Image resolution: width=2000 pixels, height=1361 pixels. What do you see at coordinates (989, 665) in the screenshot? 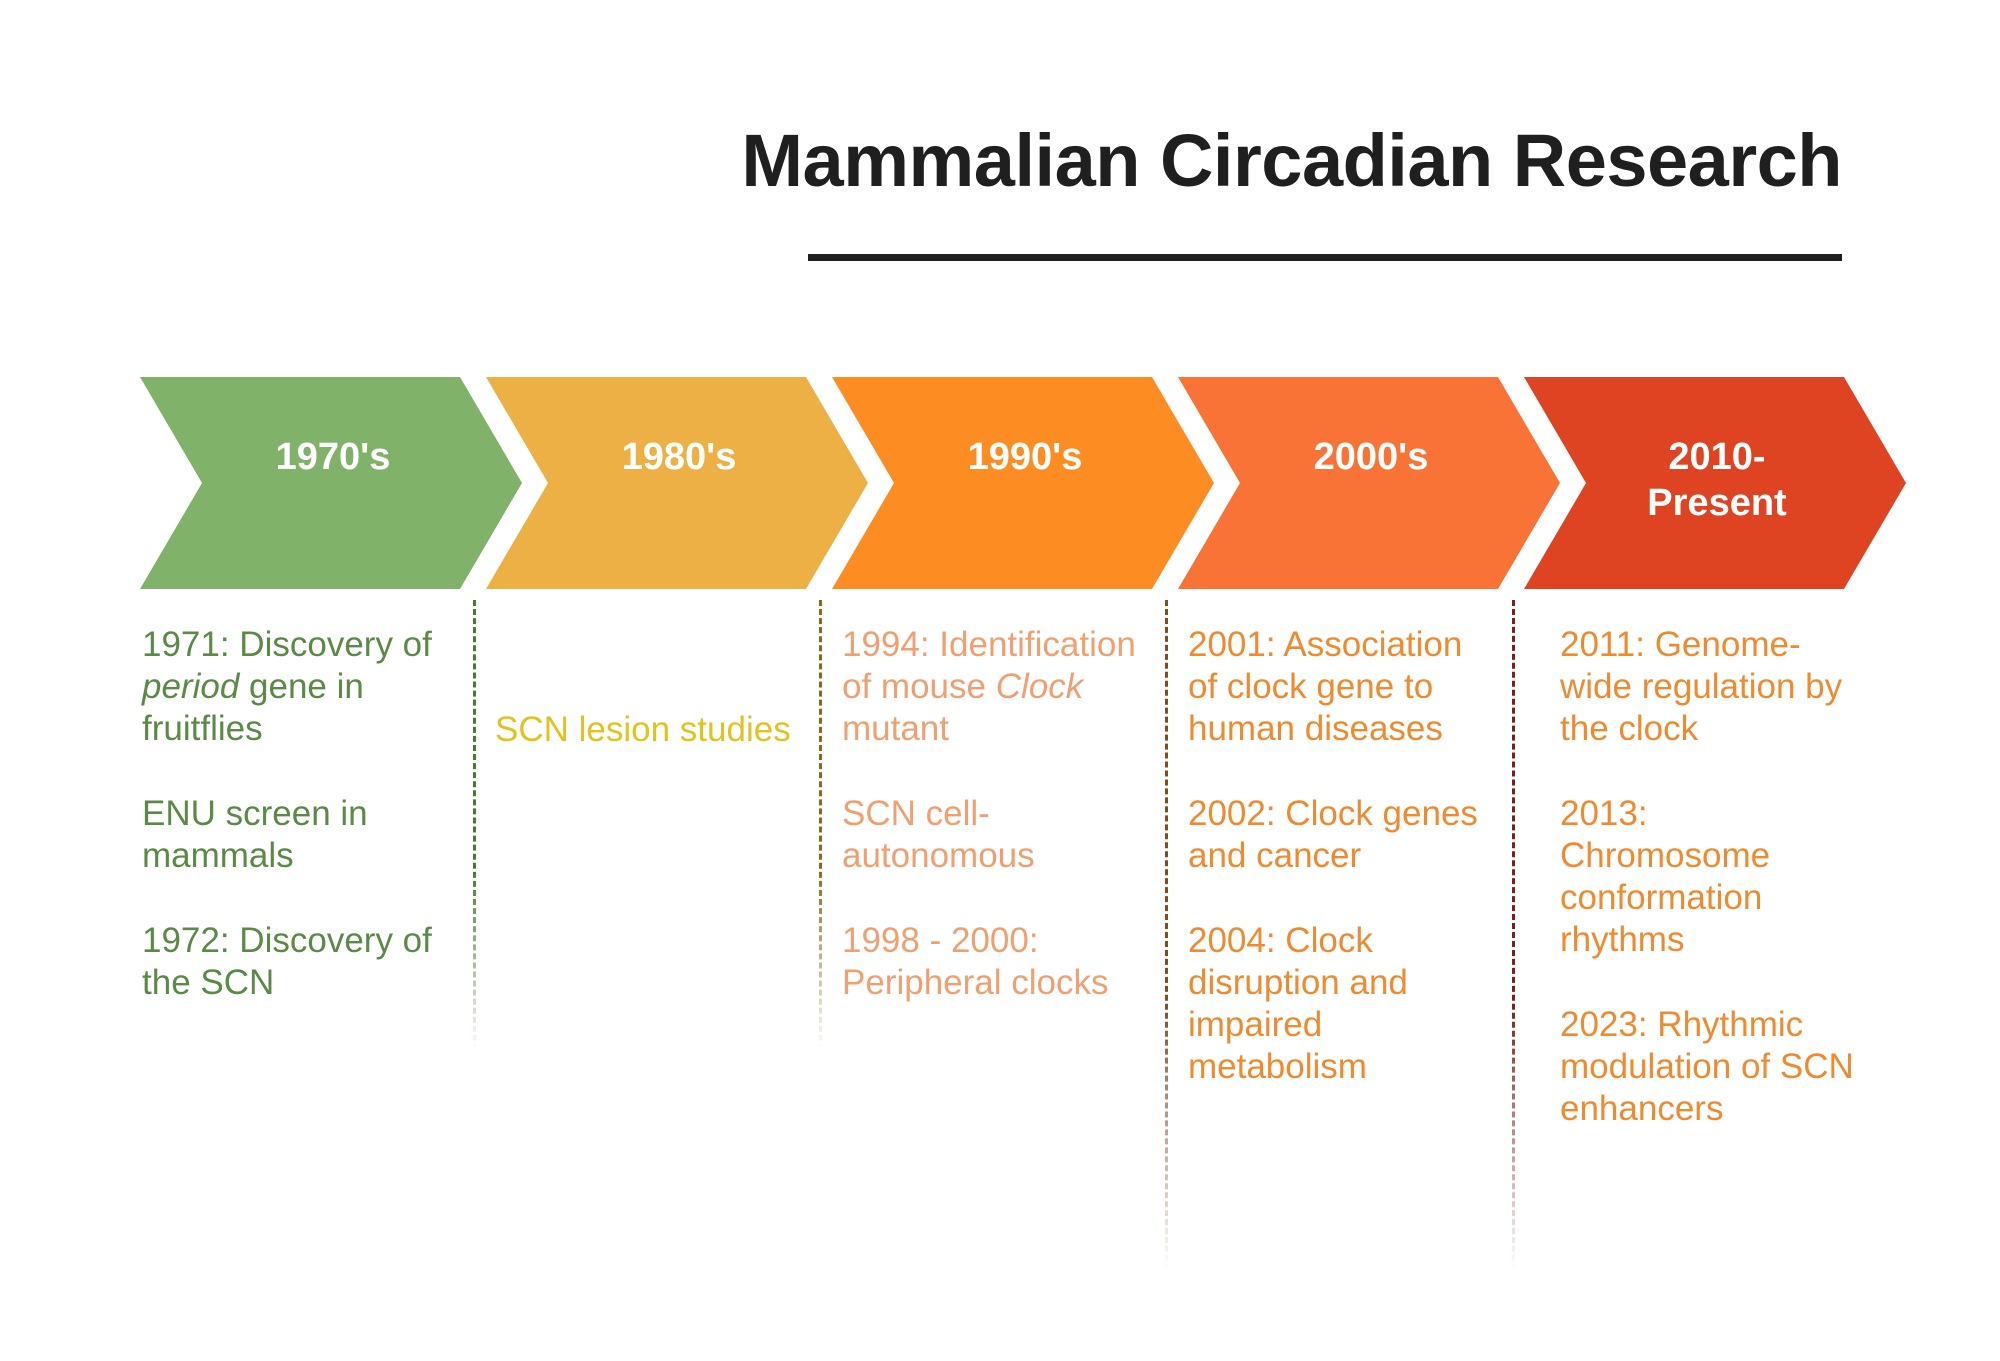
I see `event-text: 1994: Identification of mouse` at bounding box center [989, 665].